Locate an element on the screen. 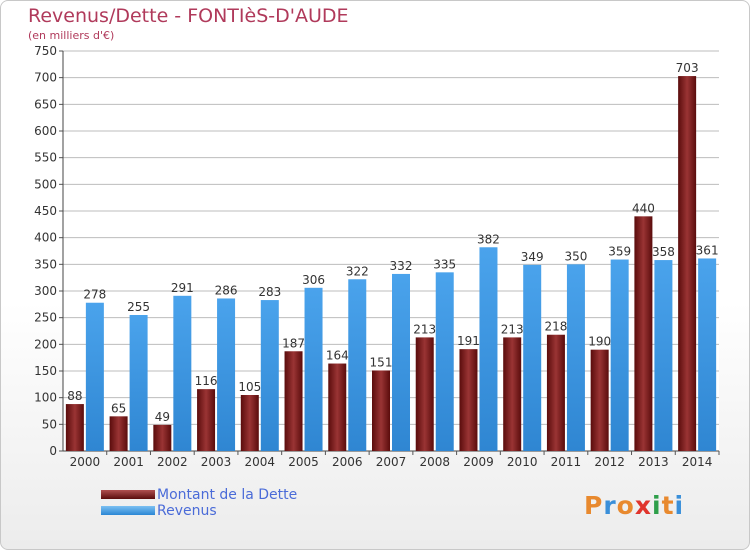  data-label-debt: 65 is located at coordinates (118, 408).